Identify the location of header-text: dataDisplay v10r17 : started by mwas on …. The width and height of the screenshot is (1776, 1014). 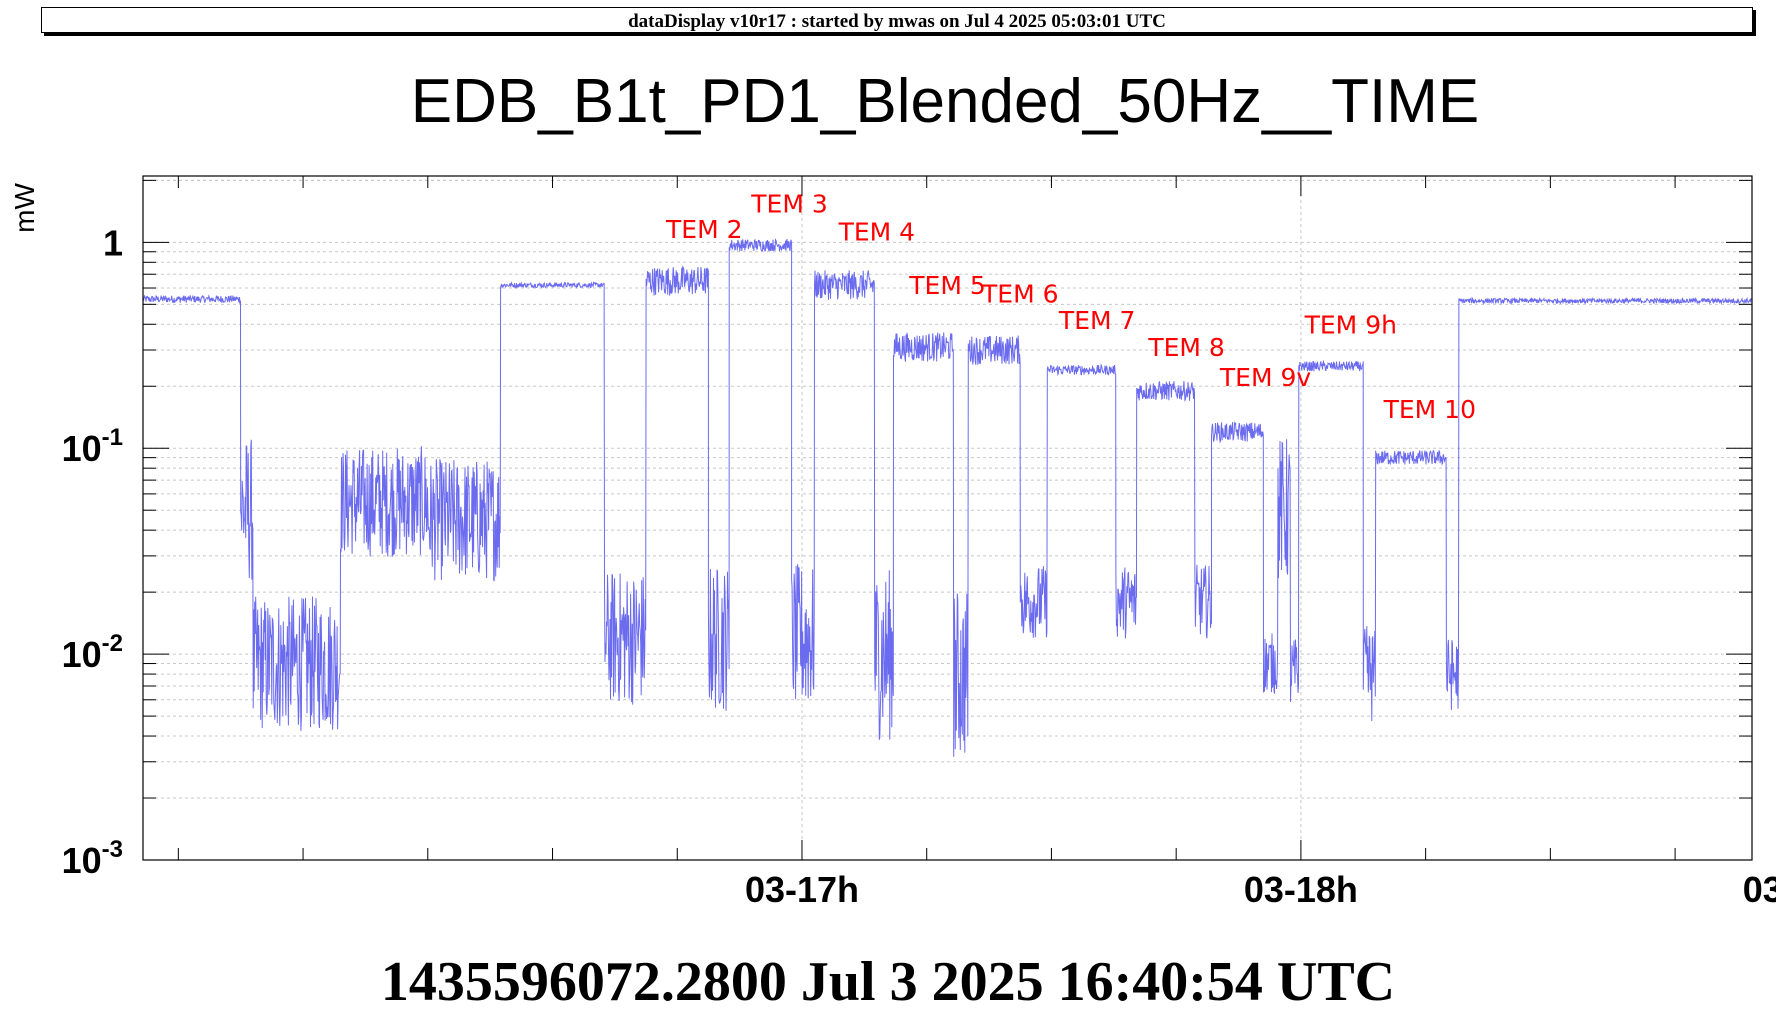
(897, 21).